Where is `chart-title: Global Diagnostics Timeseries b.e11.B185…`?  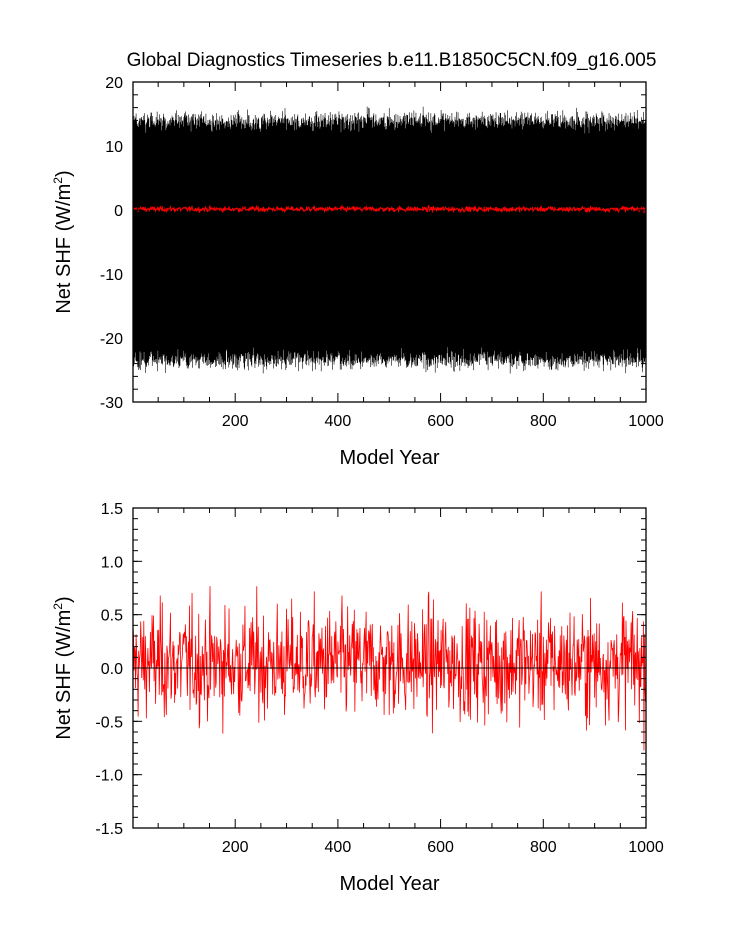 chart-title: Global Diagnostics Timeseries b.e11.B185… is located at coordinates (392, 60).